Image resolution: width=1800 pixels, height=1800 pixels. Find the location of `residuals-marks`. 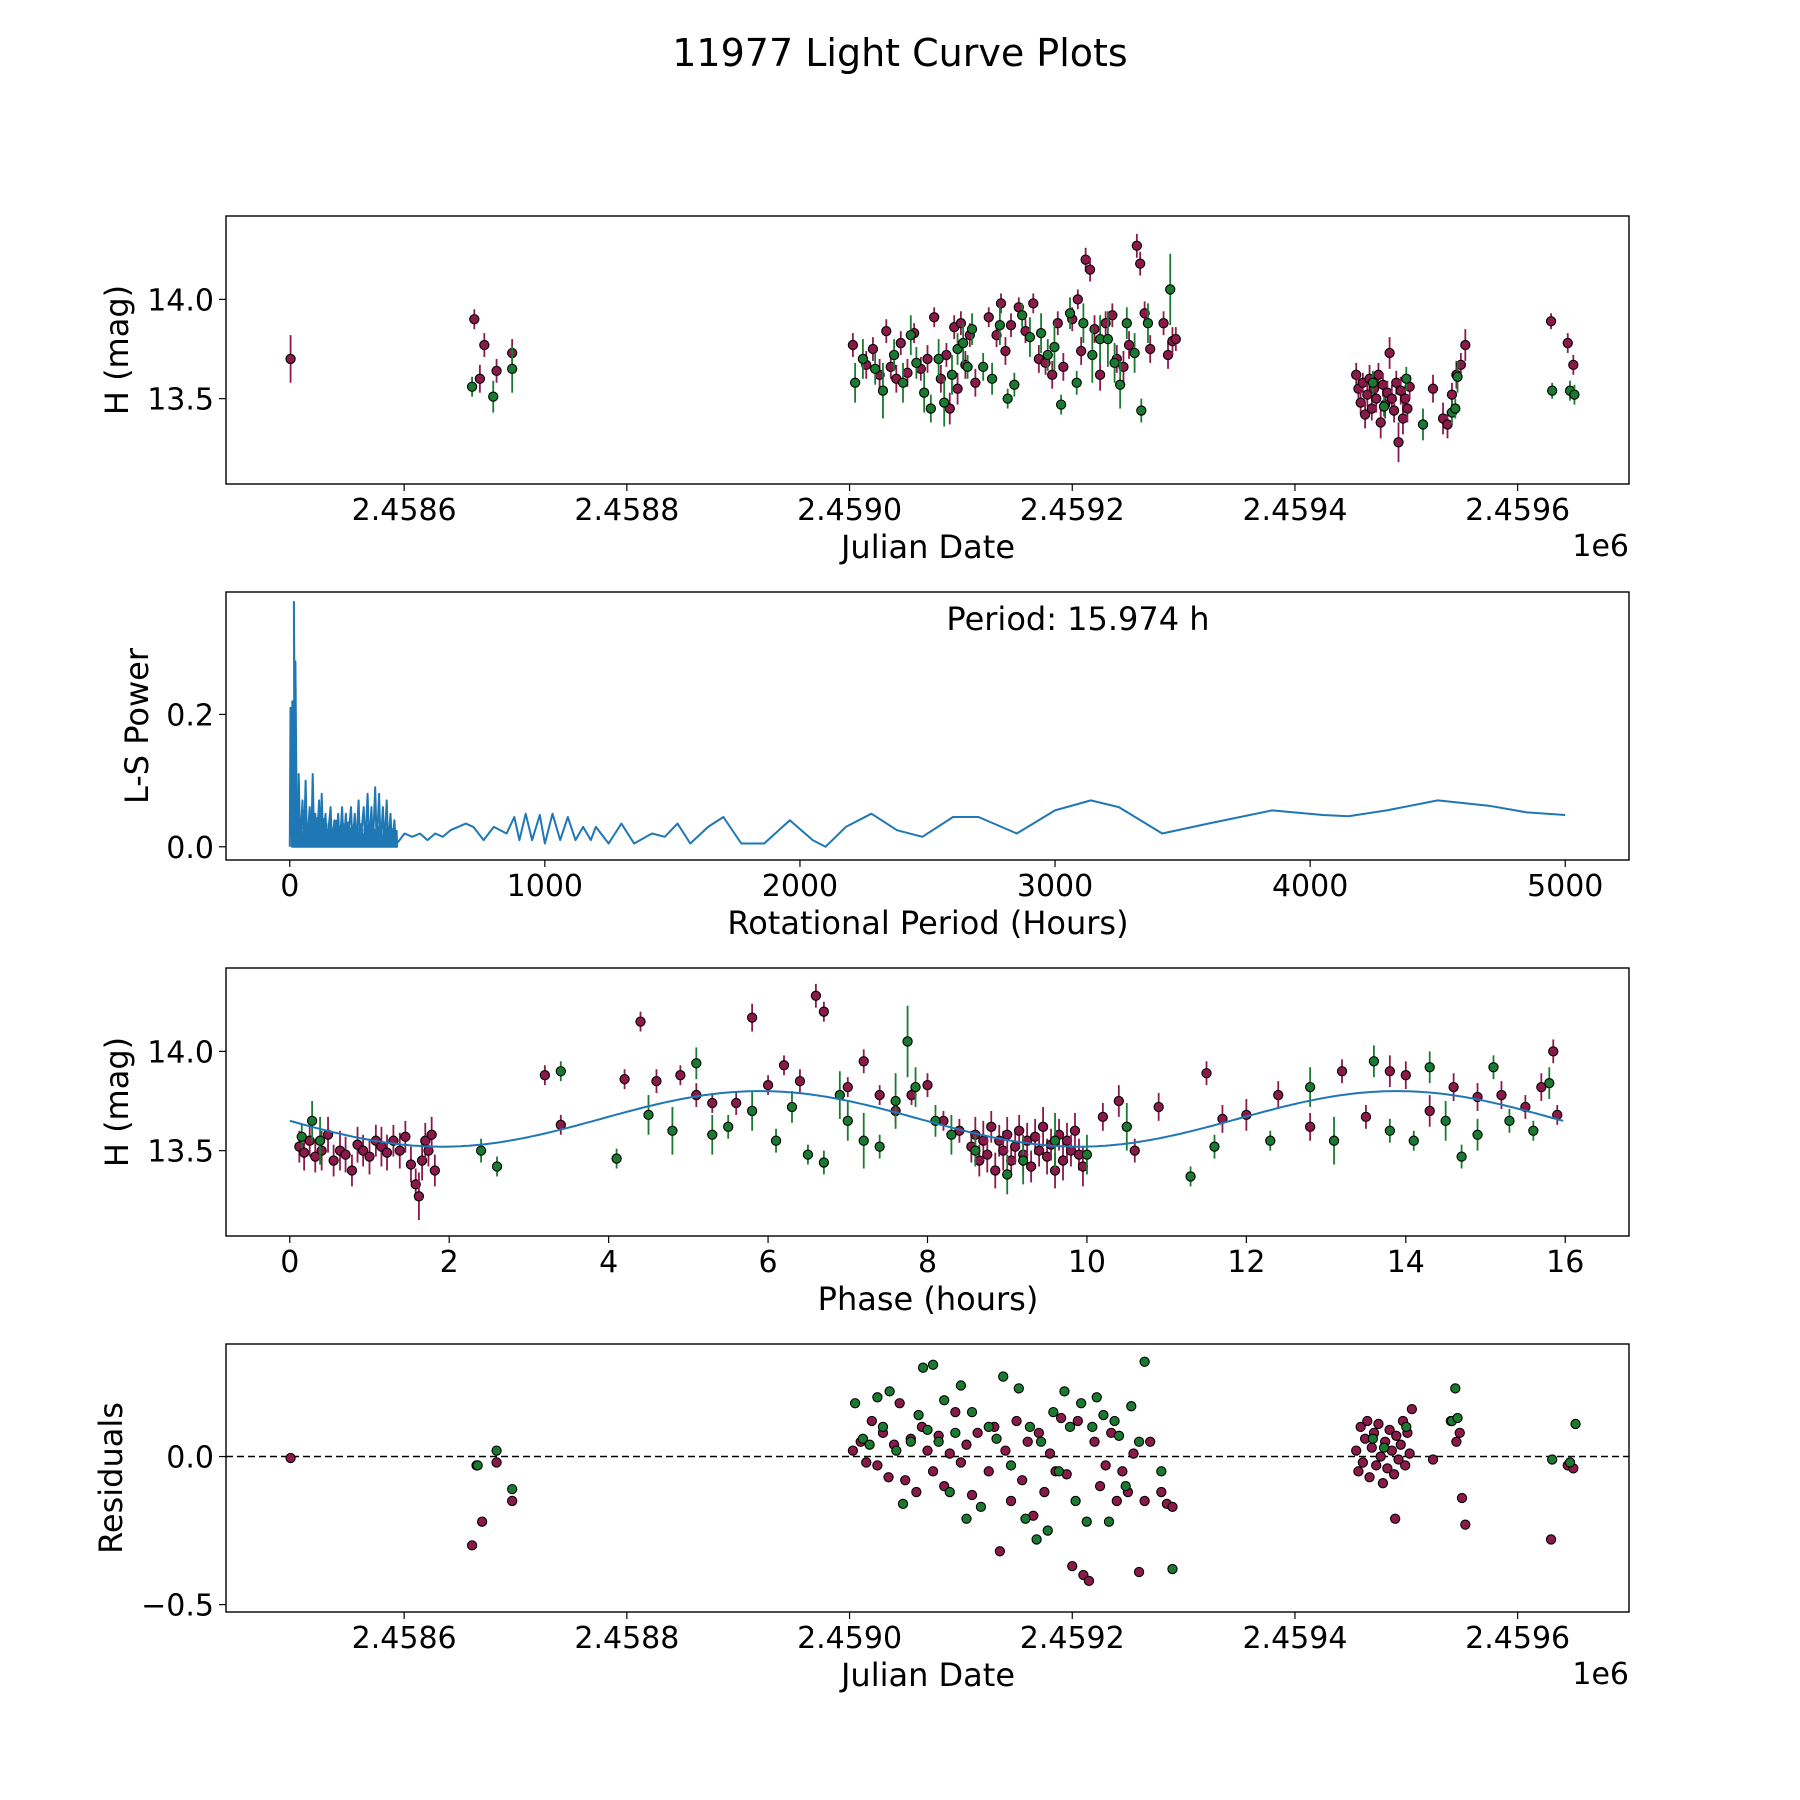

residuals-marks is located at coordinates (927, 1471).